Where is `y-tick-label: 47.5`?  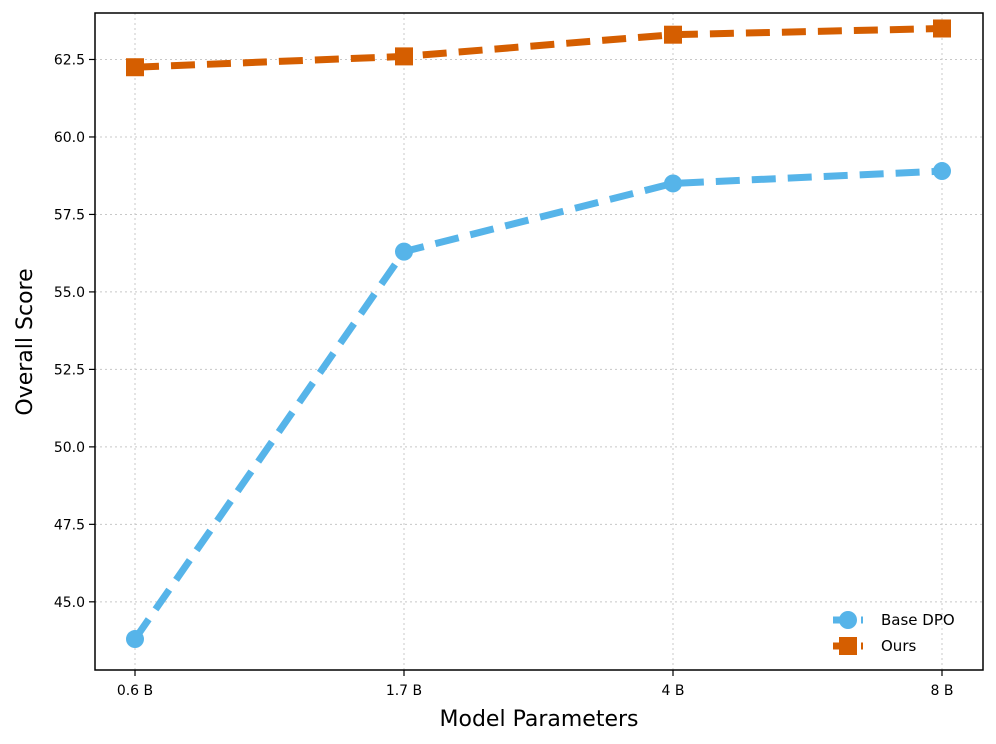 y-tick-label: 47.5 is located at coordinates (69, 525).